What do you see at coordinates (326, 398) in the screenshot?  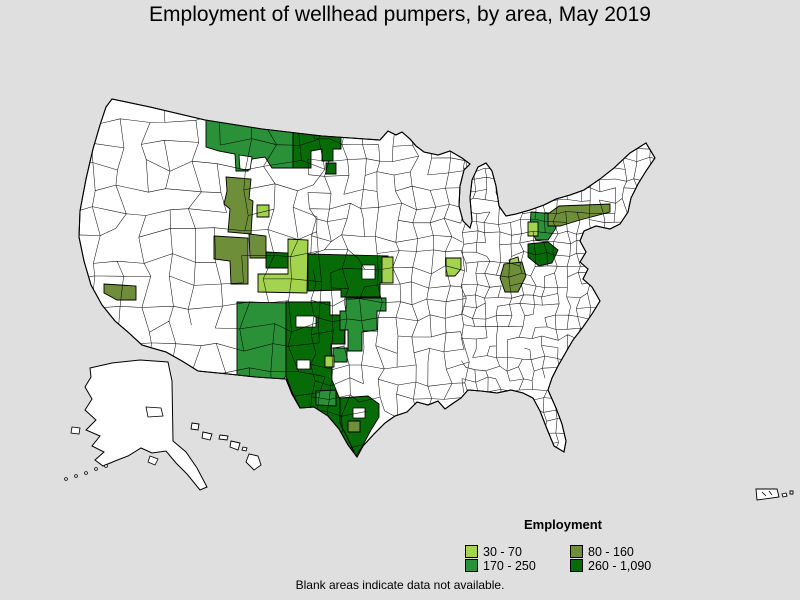 I see `map-region-txsouthmed` at bounding box center [326, 398].